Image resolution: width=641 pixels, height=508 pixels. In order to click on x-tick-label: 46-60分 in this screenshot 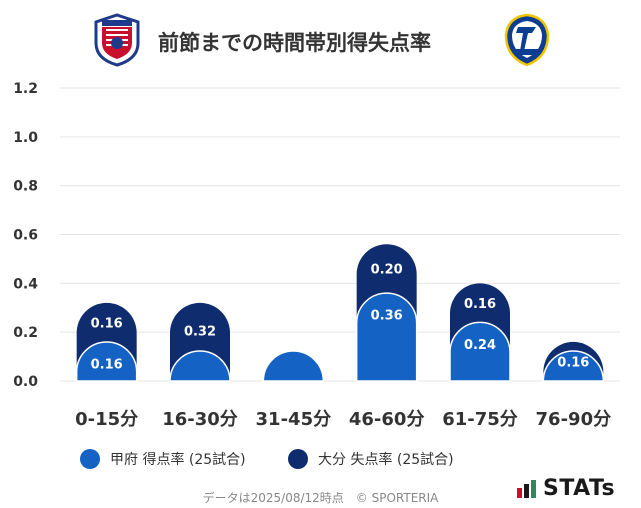, I will do `click(387, 419)`.